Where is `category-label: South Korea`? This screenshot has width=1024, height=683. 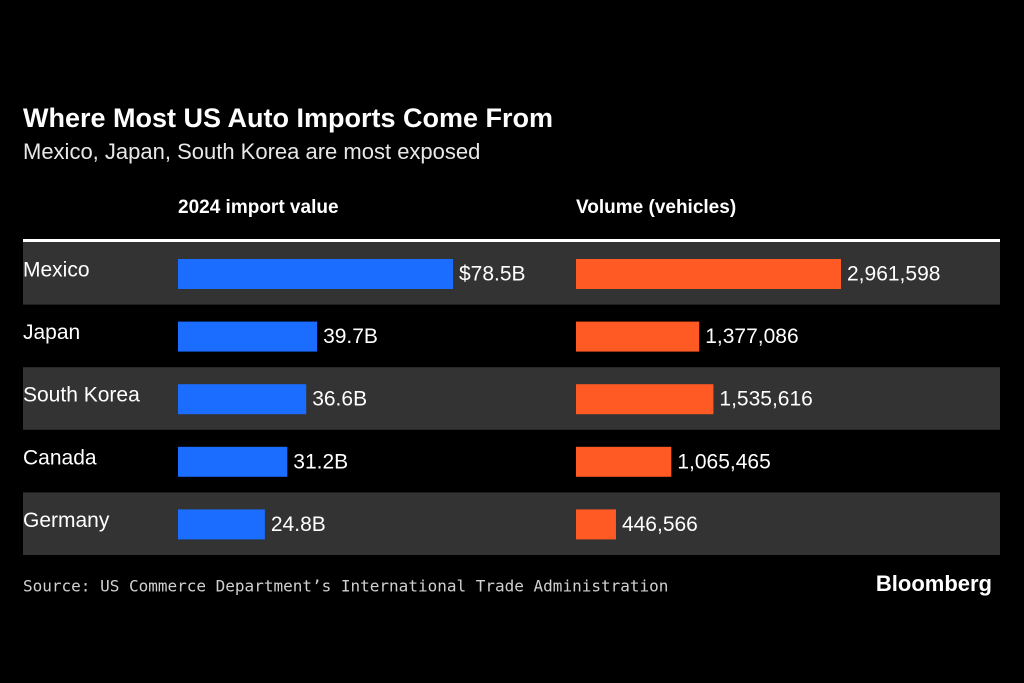
category-label: South Korea is located at coordinates (81, 395).